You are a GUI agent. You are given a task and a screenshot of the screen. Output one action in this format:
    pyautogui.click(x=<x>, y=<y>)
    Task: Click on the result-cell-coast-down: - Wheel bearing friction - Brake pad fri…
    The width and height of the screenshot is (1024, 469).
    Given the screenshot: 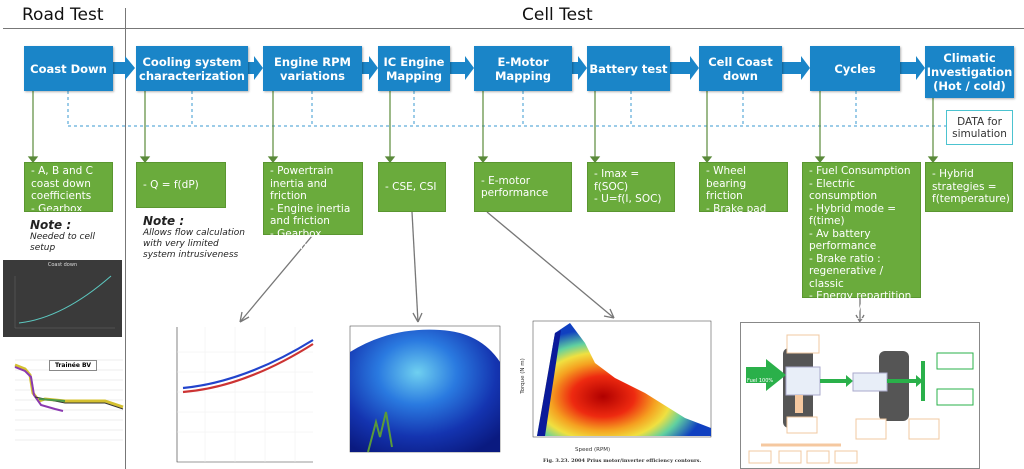 What is the action you would take?
    pyautogui.click(x=743, y=194)
    